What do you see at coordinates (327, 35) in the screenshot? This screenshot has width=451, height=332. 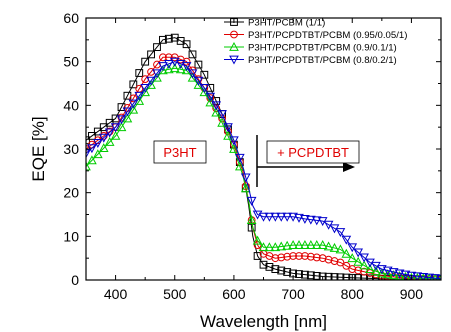 I see `legend-label: P3HT/PCPDTBT/PCBM (0.95/0.05/1)` at bounding box center [327, 35].